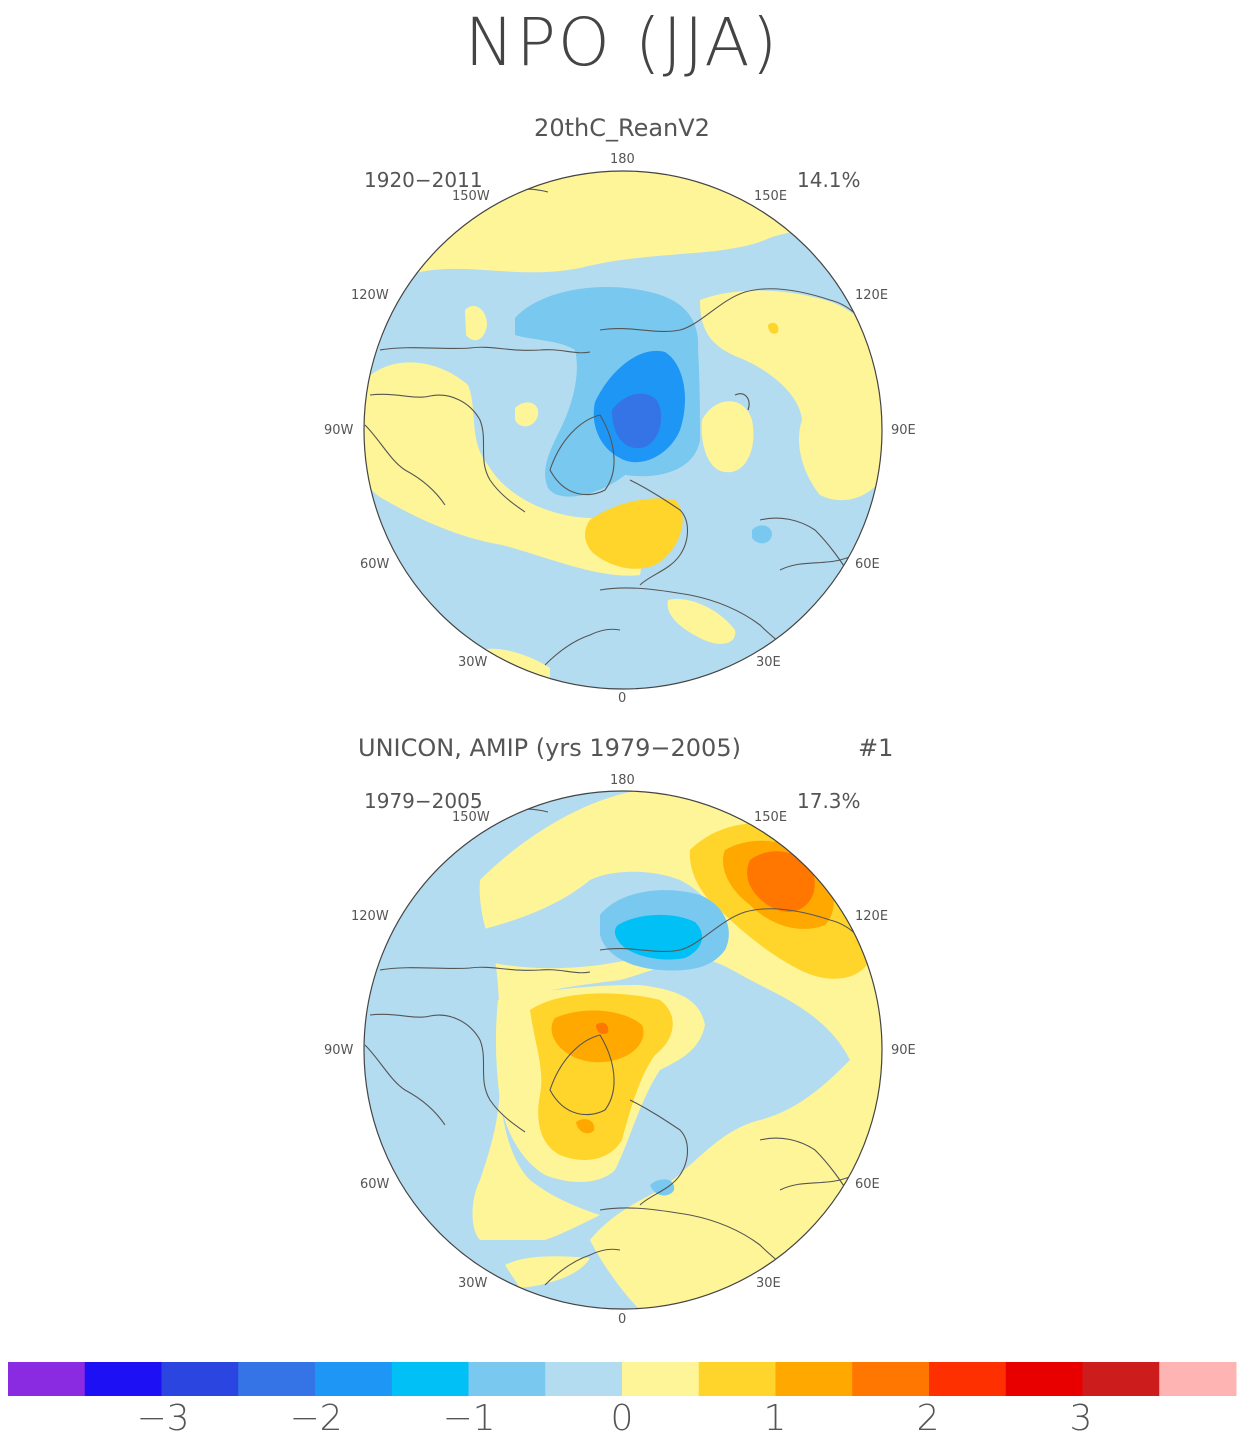  I want to click on panel-2-period: 1979−2005, so click(423, 801).